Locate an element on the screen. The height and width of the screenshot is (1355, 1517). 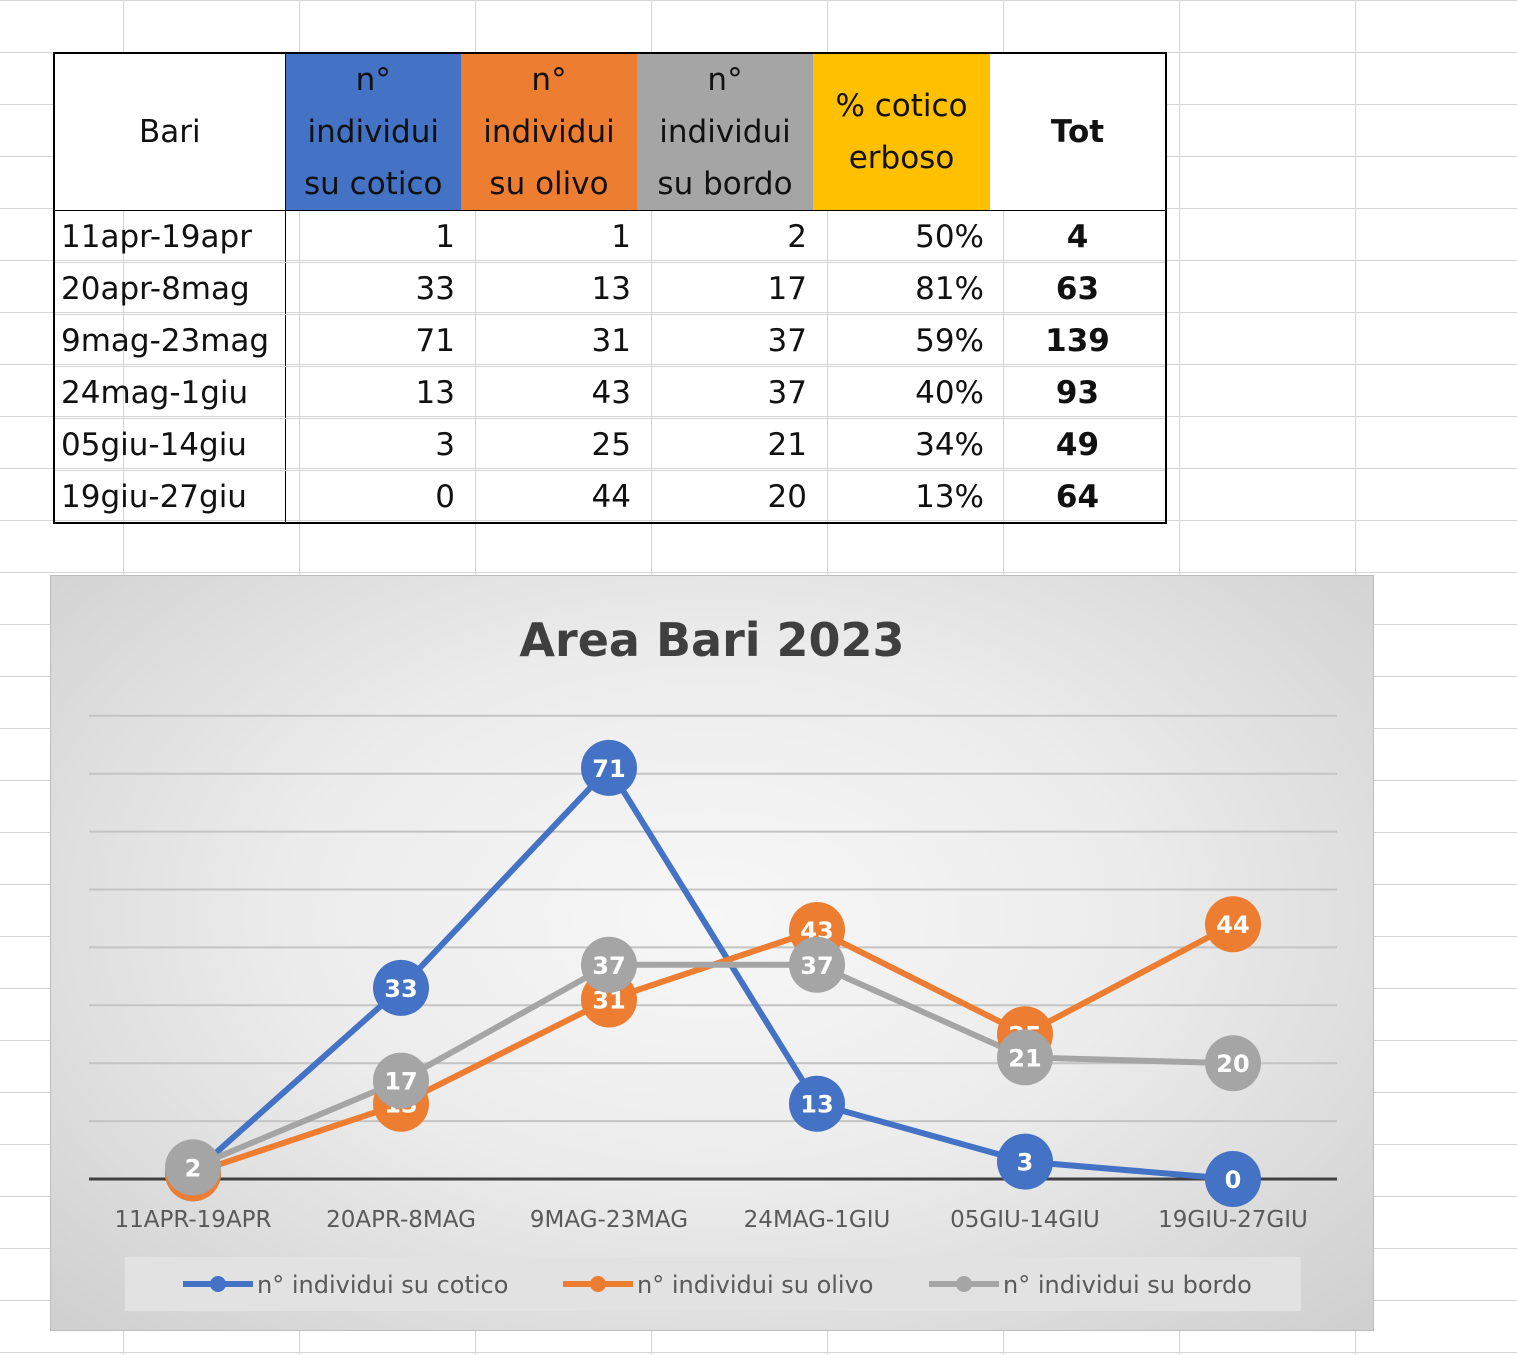
table-row: 9mag-23mag 71 31 37 59% 139 is located at coordinates (610, 340).